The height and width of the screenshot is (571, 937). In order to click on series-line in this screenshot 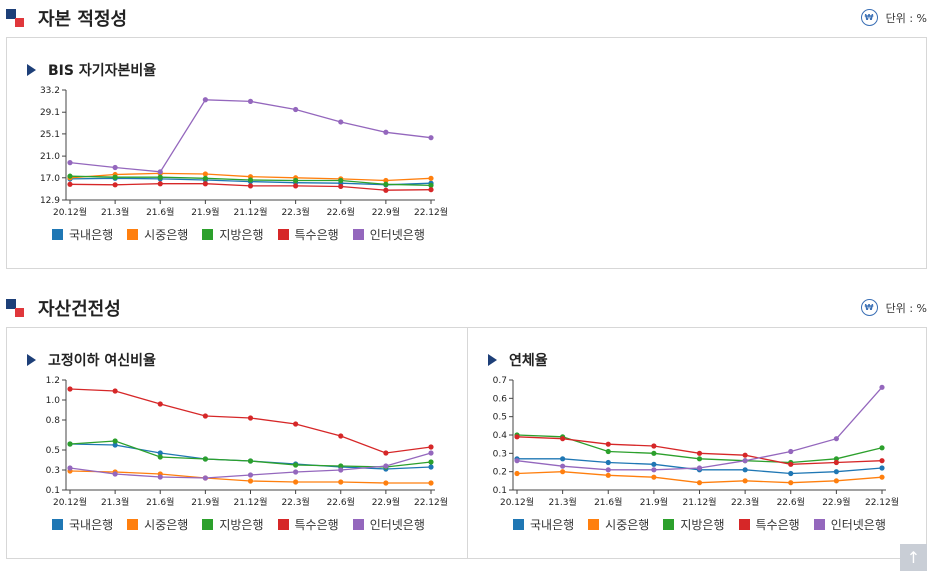, I will do `click(250, 421)`.